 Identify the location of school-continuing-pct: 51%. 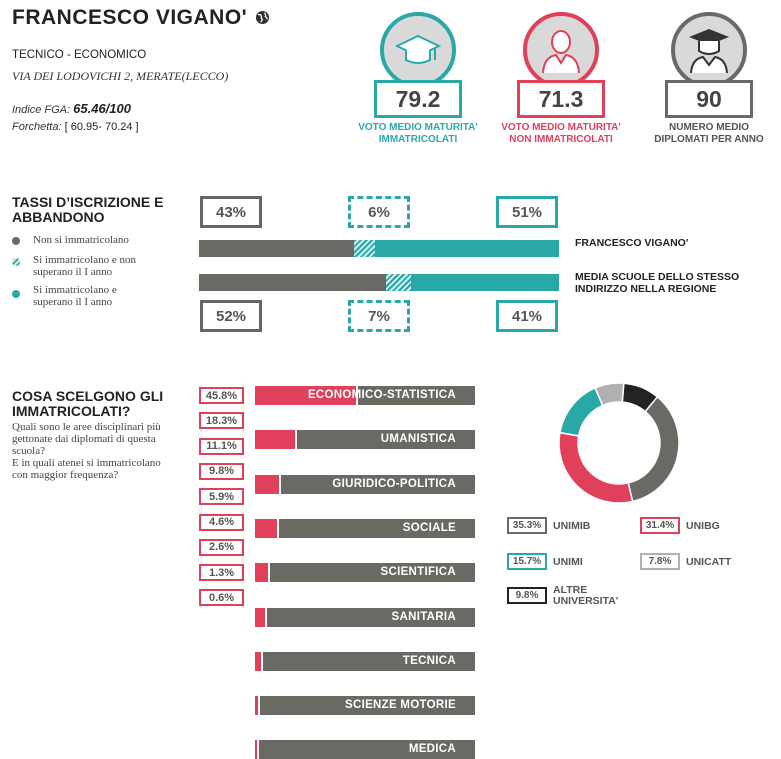
(527, 212).